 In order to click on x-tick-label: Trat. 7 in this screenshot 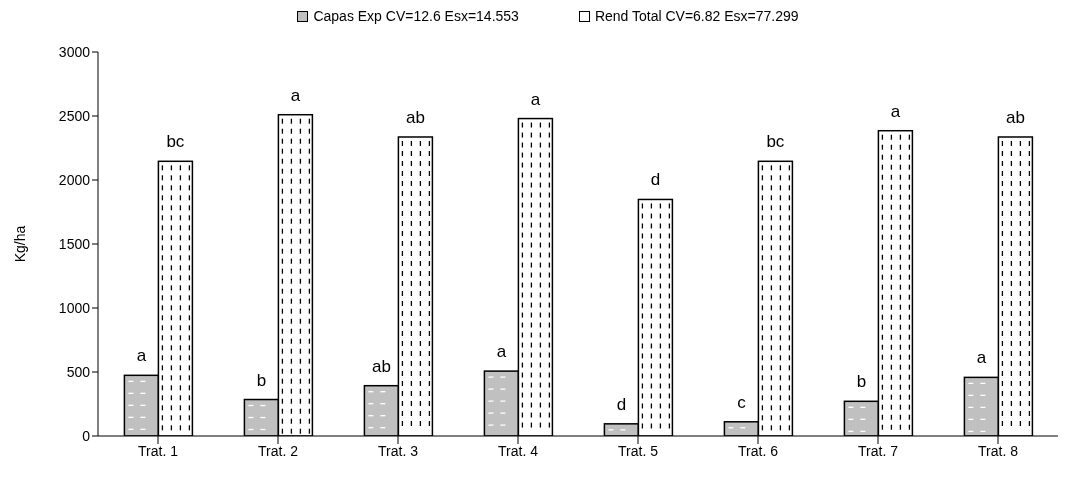, I will do `click(878, 450)`.